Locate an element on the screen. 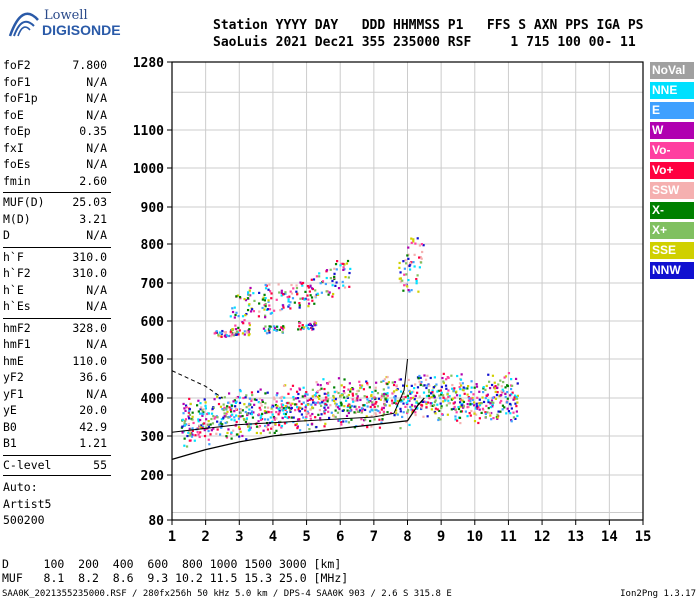  param-name: h`F is located at coordinates (13, 256).